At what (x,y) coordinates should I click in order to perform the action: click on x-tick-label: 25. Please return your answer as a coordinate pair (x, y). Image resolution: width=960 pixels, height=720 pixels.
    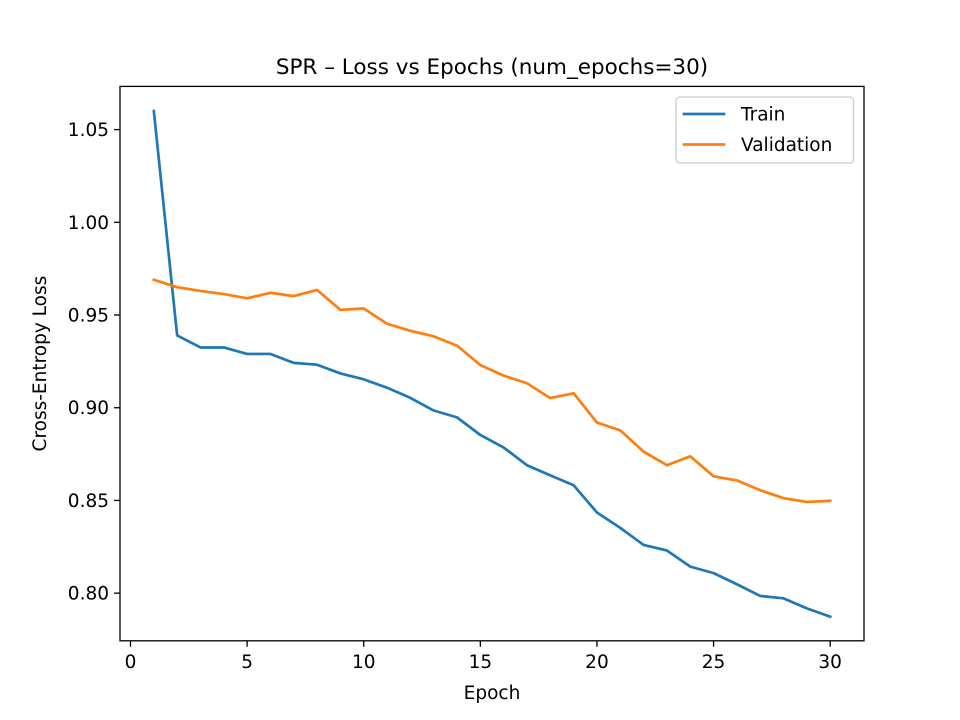
    Looking at the image, I should click on (714, 662).